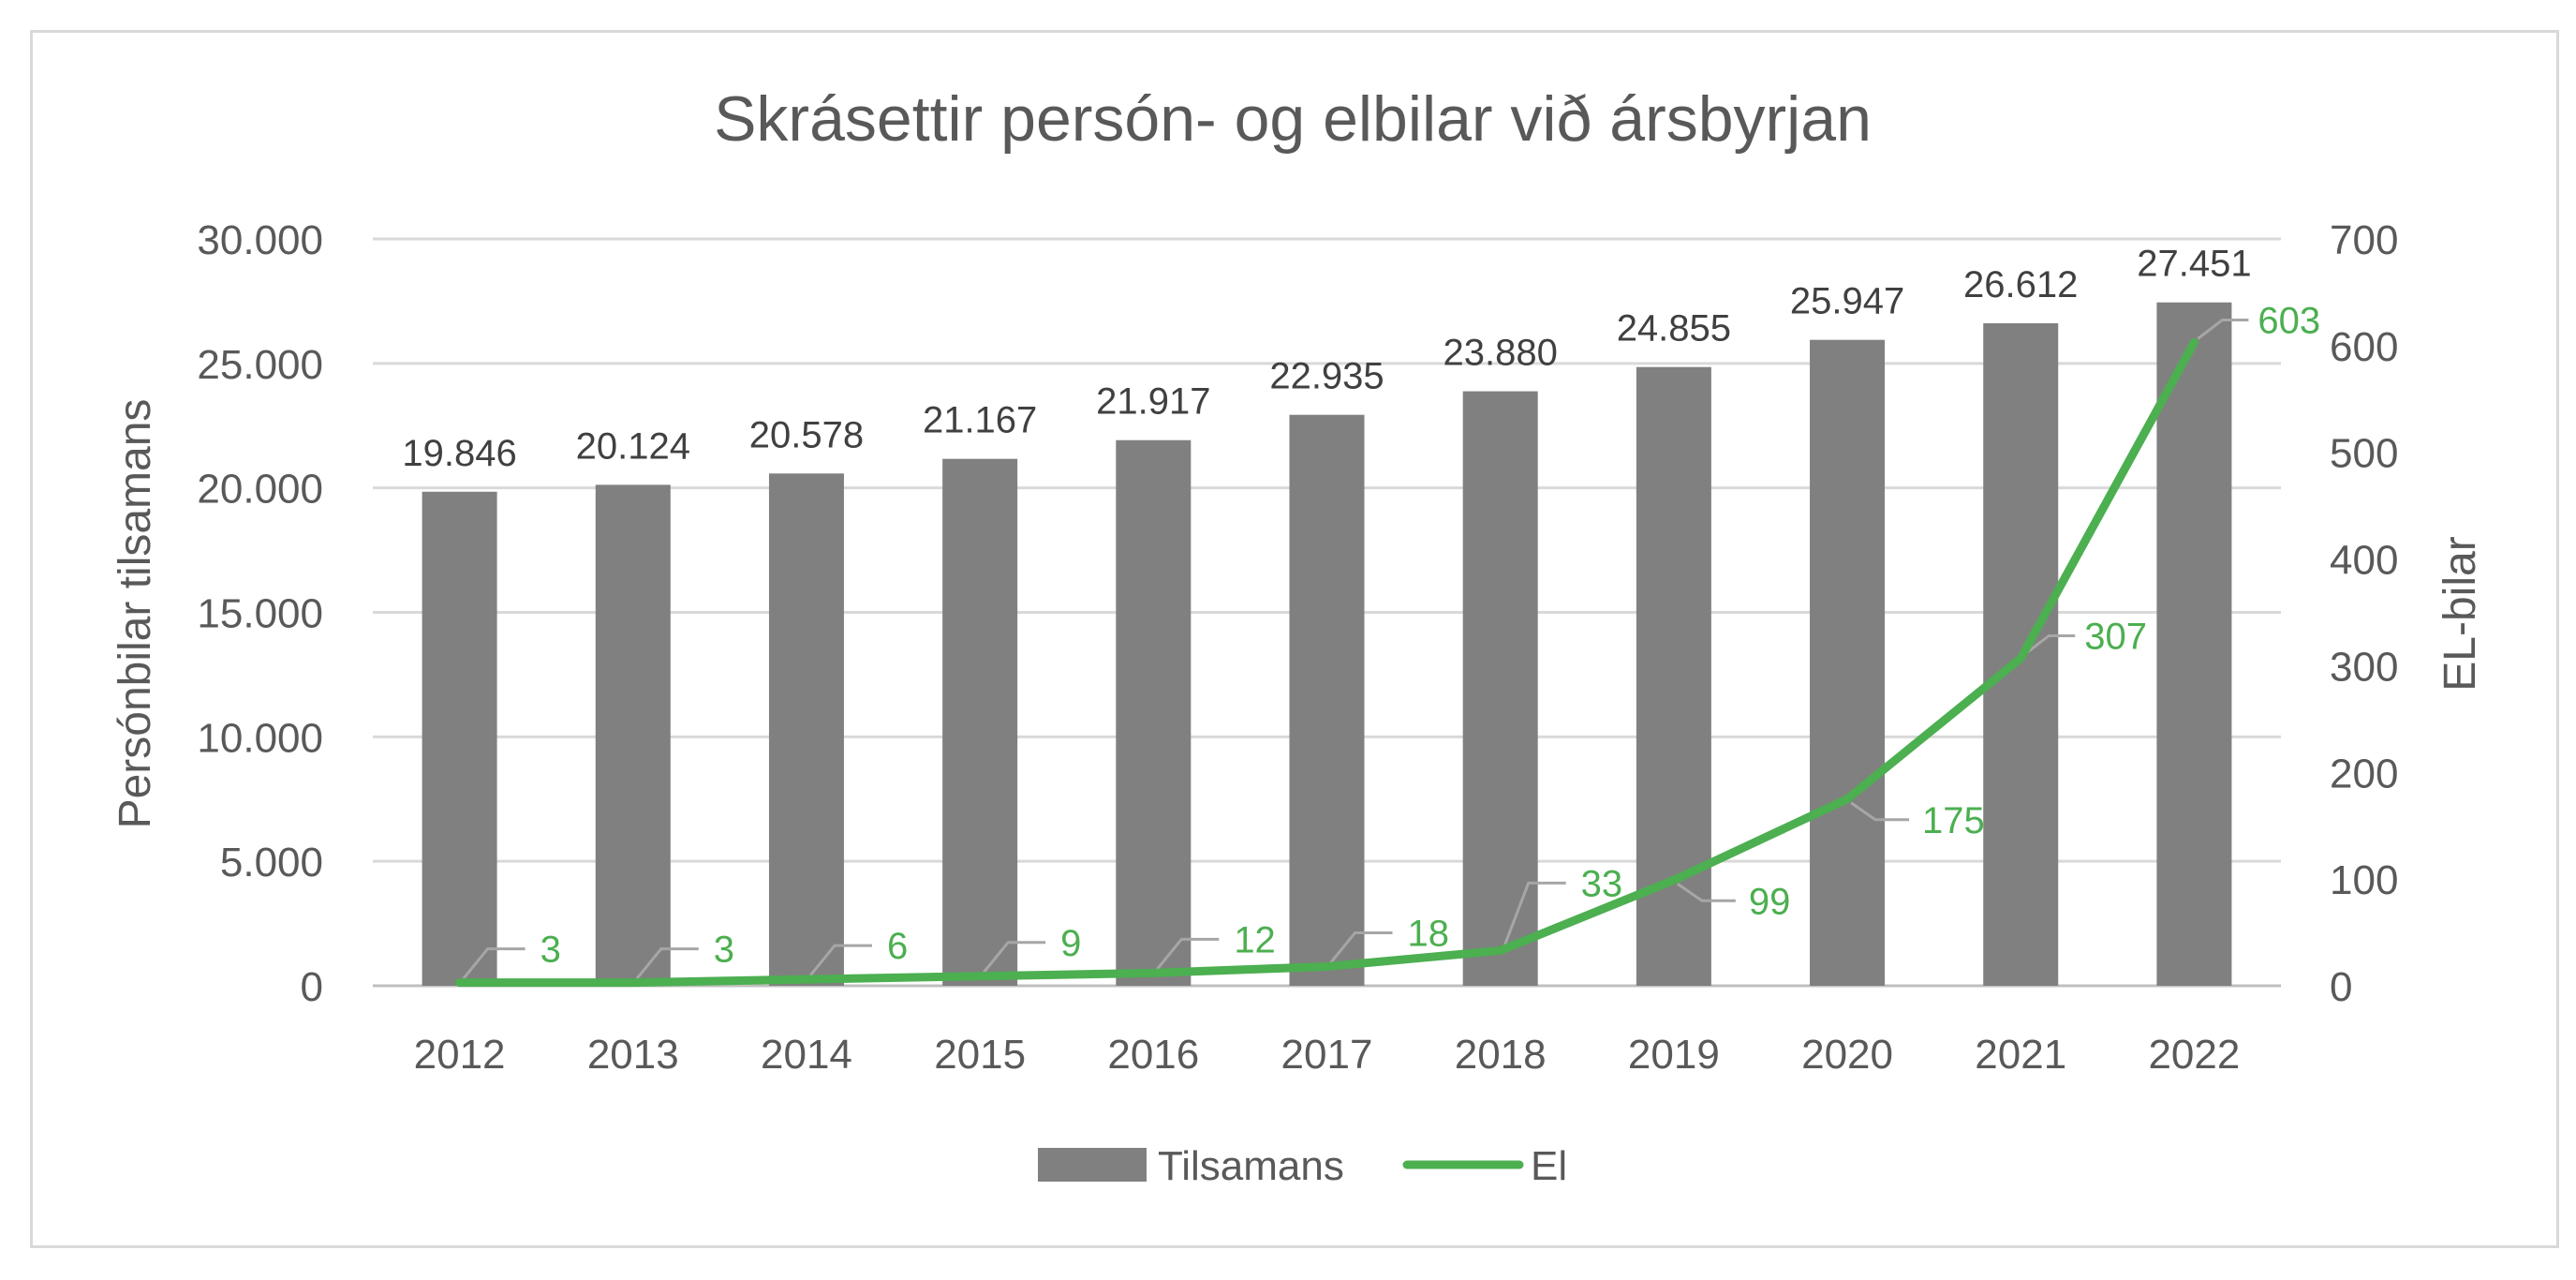 This screenshot has height=1280, width=2576. I want to click on bar-data-label: 22.935, so click(1327, 376).